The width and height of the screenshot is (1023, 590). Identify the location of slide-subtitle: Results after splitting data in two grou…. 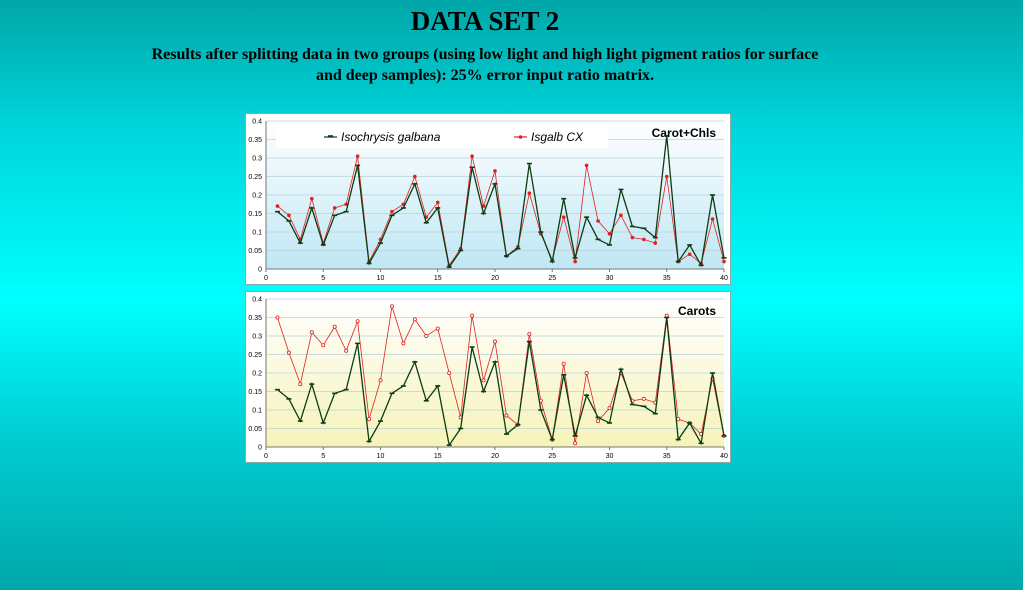
(485, 65).